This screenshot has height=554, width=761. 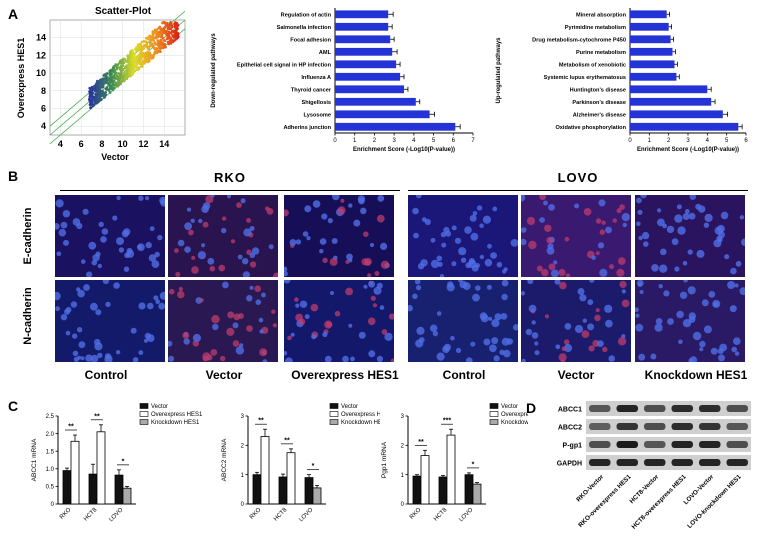 What do you see at coordinates (514, 415) in the screenshot?
I see `vbar-legend-label: Overexpress HES1` at bounding box center [514, 415].